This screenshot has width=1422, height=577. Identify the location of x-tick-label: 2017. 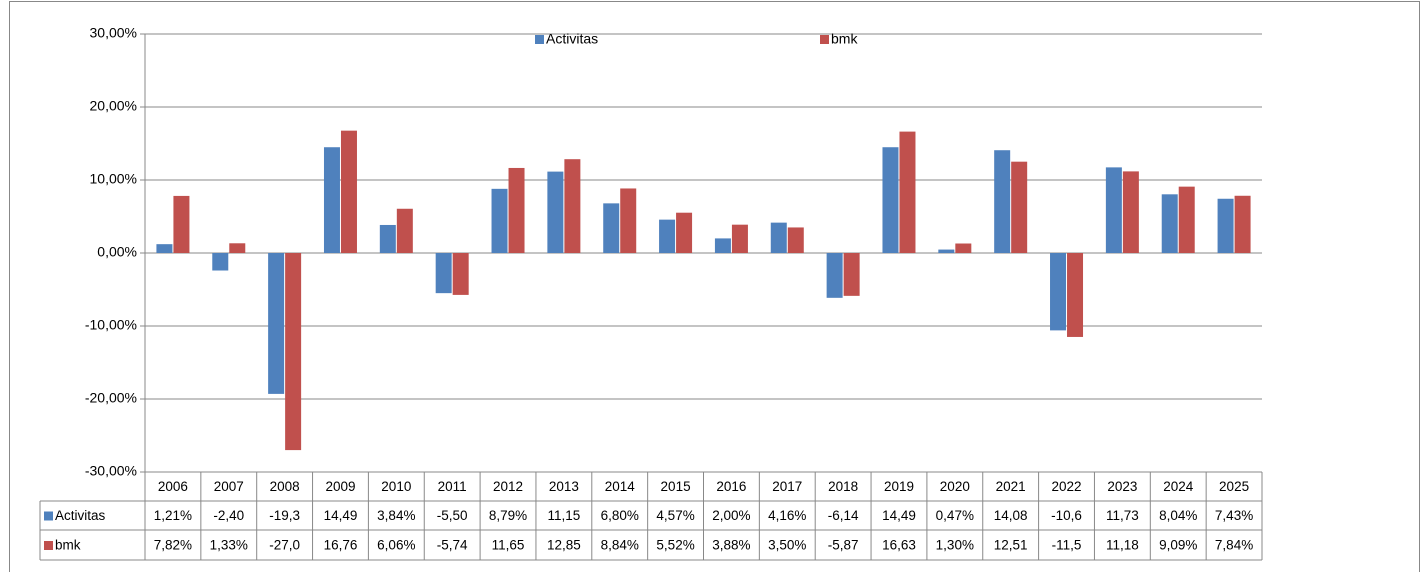
(787, 486).